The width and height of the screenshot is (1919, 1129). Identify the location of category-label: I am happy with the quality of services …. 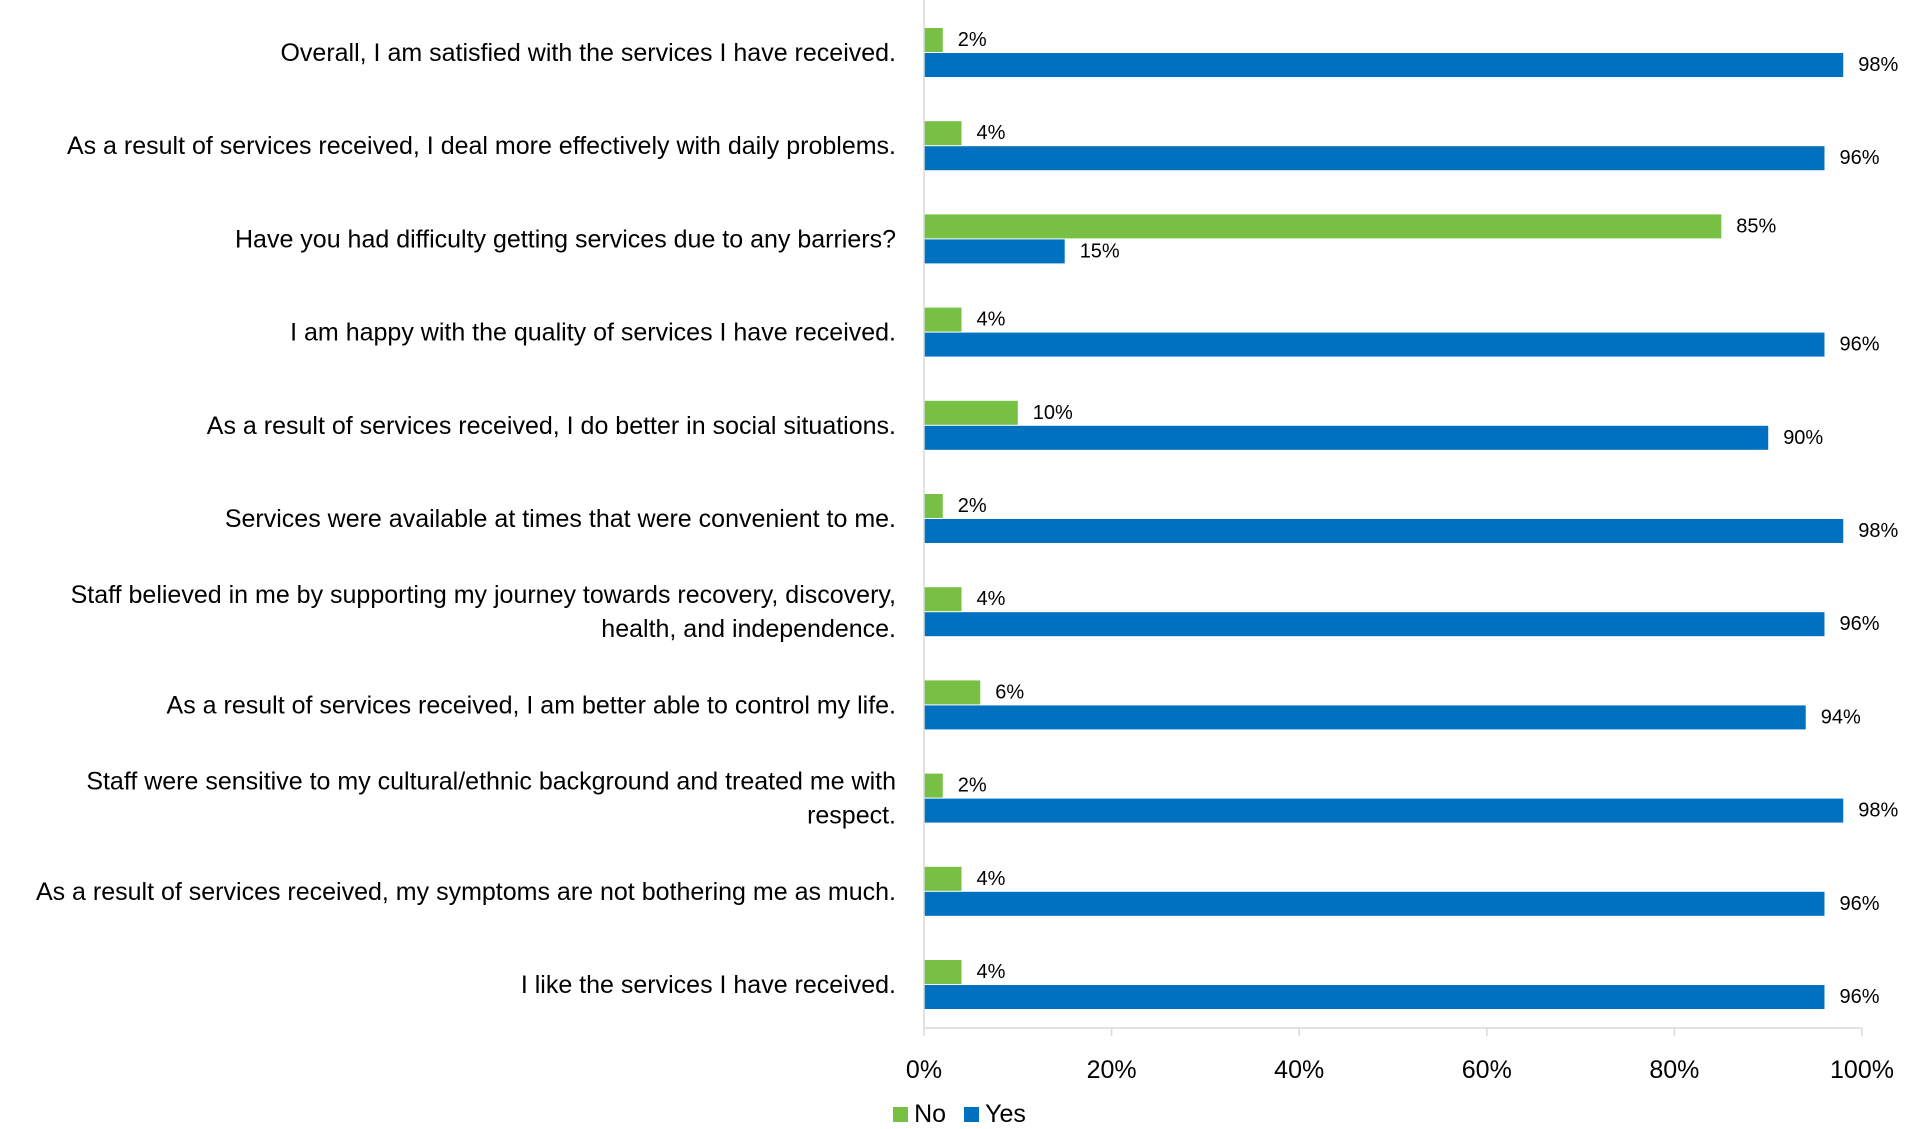
(593, 333).